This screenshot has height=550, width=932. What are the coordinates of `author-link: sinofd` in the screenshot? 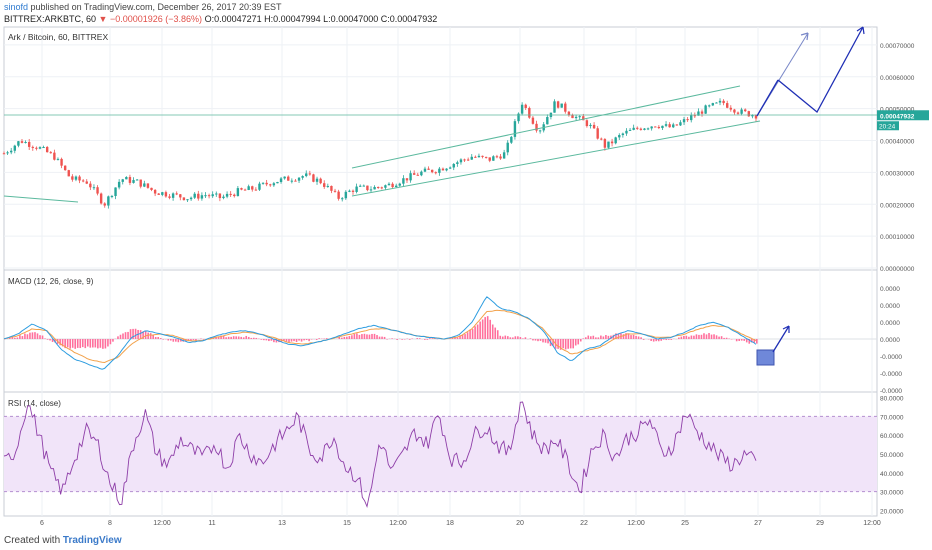 It's located at (16, 7).